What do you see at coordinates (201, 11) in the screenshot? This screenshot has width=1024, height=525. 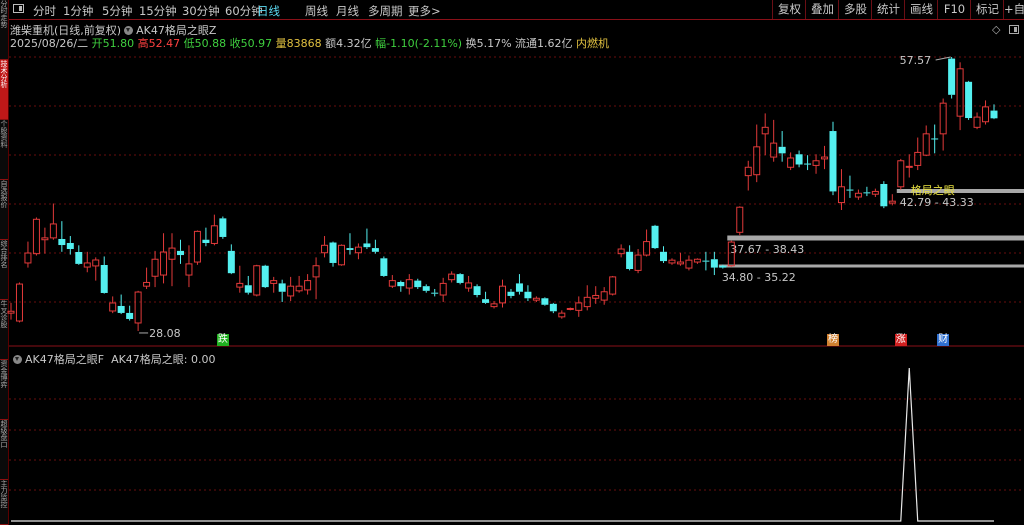 I see `period-tab: 30分钟` at bounding box center [201, 11].